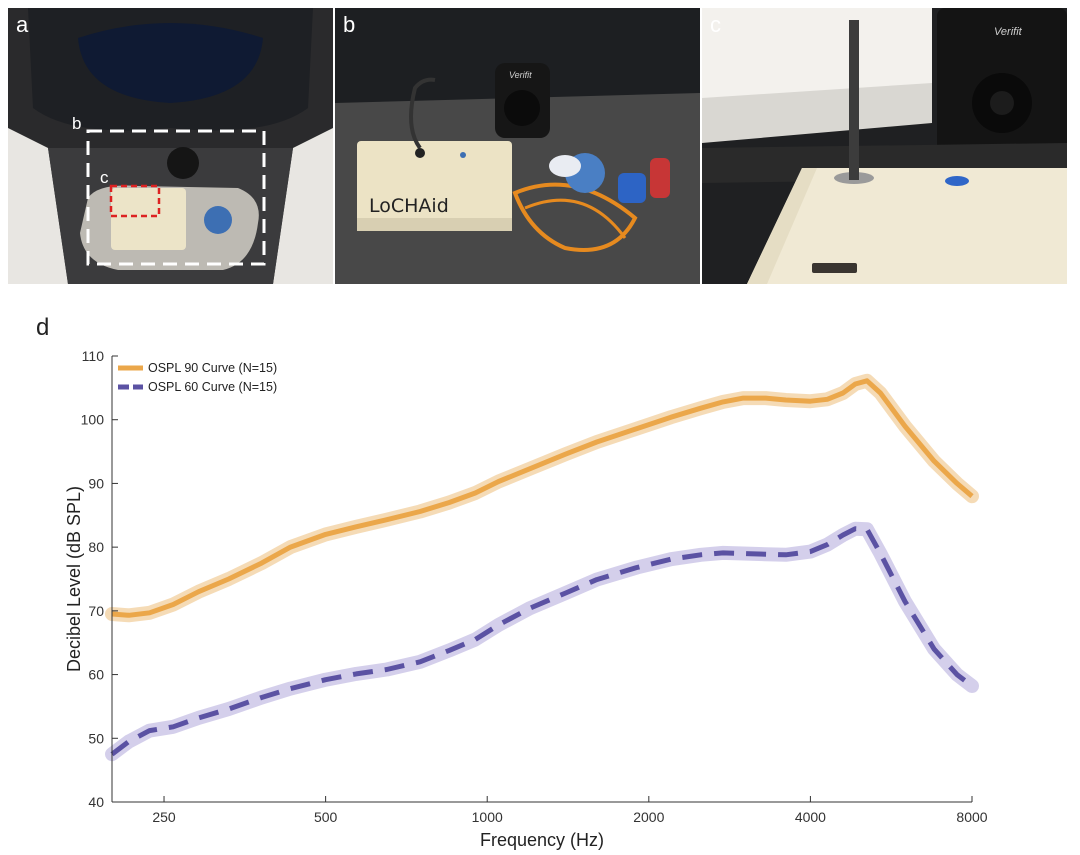 Image resolution: width=1080 pixels, height=855 pixels. What do you see at coordinates (74, 579) in the screenshot?
I see `y-axis-label: Decibel Level (dB SPL)` at bounding box center [74, 579].